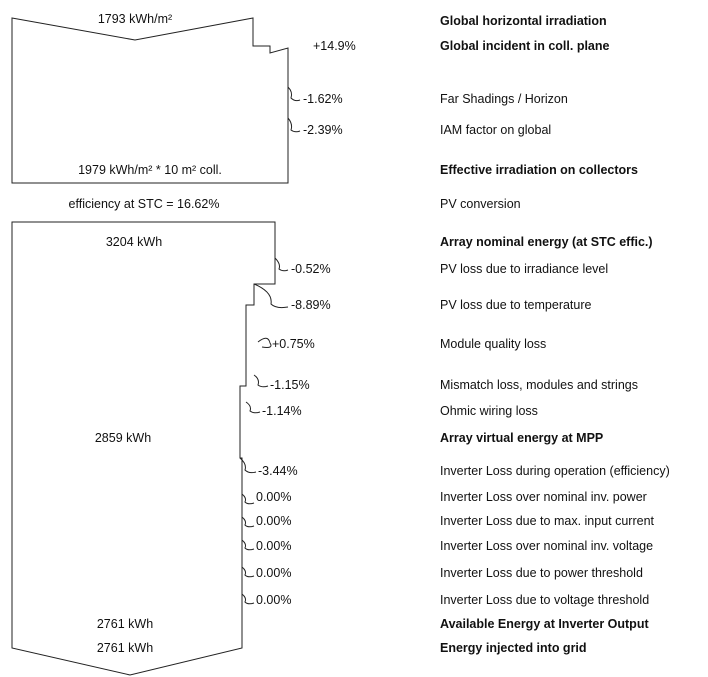  What do you see at coordinates (496, 130) in the screenshot?
I see `iam-label: IAM factor on global` at bounding box center [496, 130].